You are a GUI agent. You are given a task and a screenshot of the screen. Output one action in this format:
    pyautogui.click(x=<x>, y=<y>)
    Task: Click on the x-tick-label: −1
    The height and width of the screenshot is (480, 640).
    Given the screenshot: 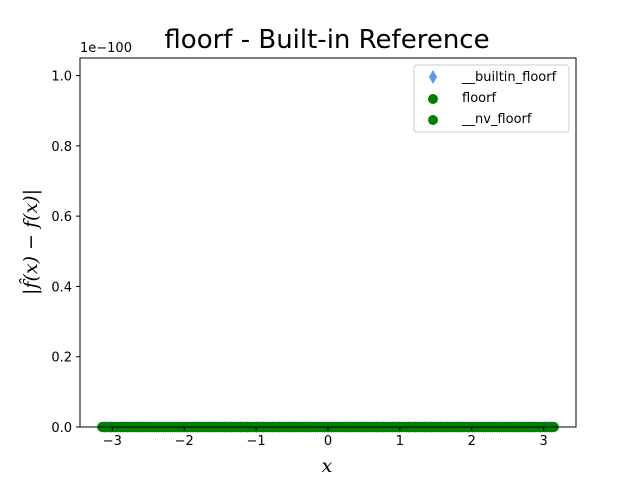 What is the action you would take?
    pyautogui.click(x=256, y=441)
    